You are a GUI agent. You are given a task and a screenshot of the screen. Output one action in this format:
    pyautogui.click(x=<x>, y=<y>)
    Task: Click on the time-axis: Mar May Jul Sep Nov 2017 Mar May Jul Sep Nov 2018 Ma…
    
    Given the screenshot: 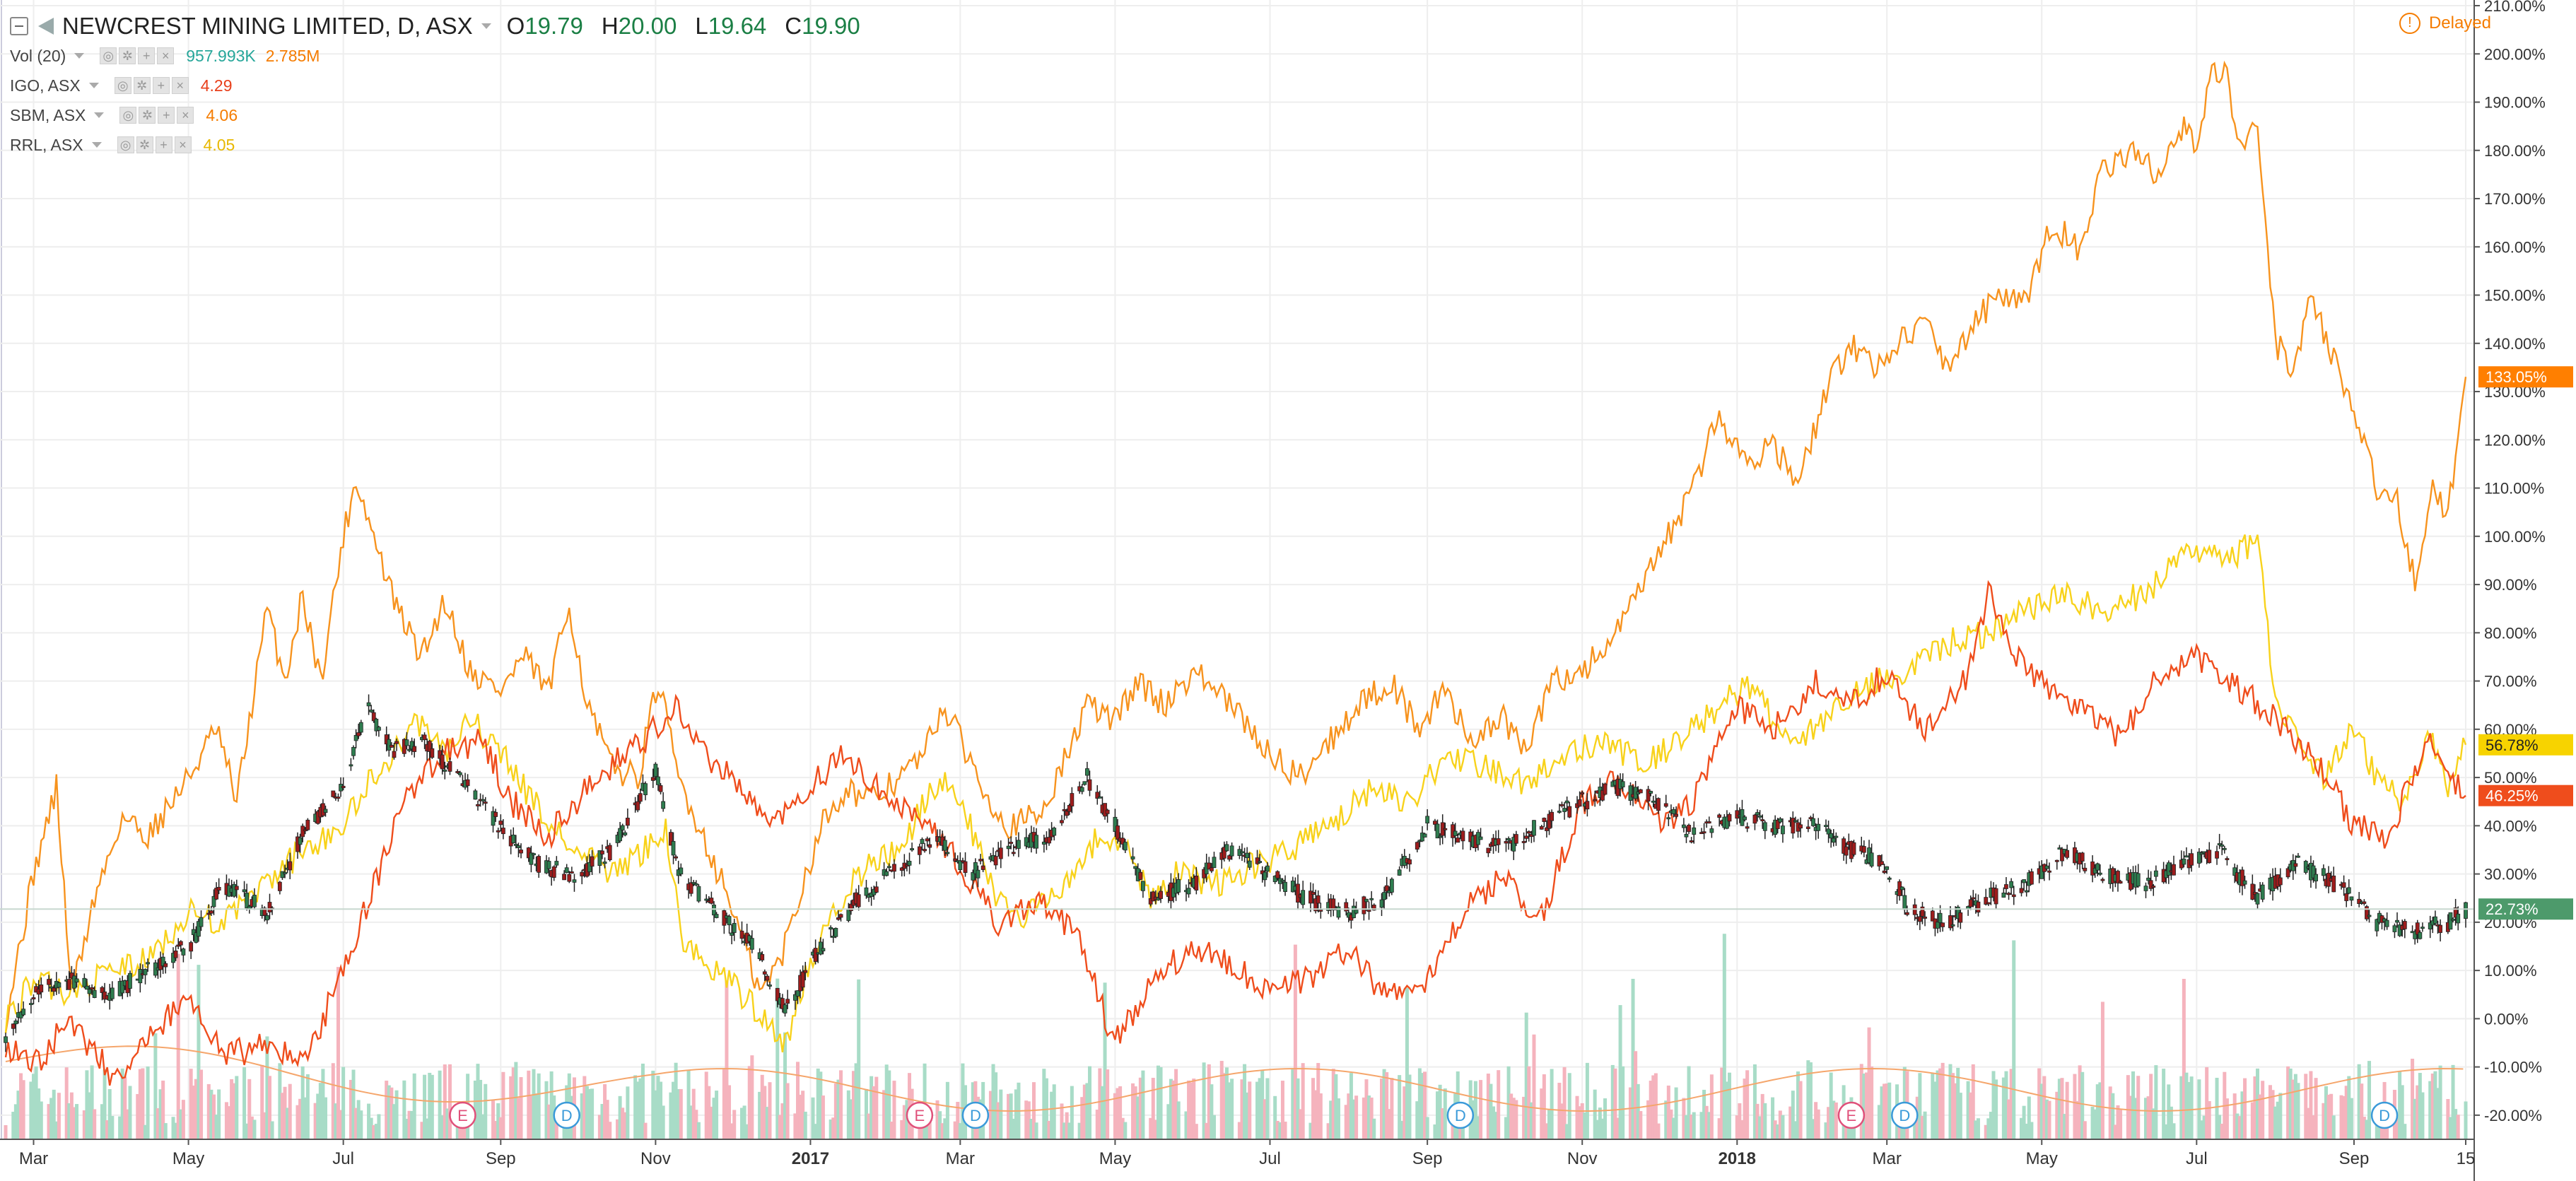 What is the action you would take?
    pyautogui.click(x=1237, y=1153)
    